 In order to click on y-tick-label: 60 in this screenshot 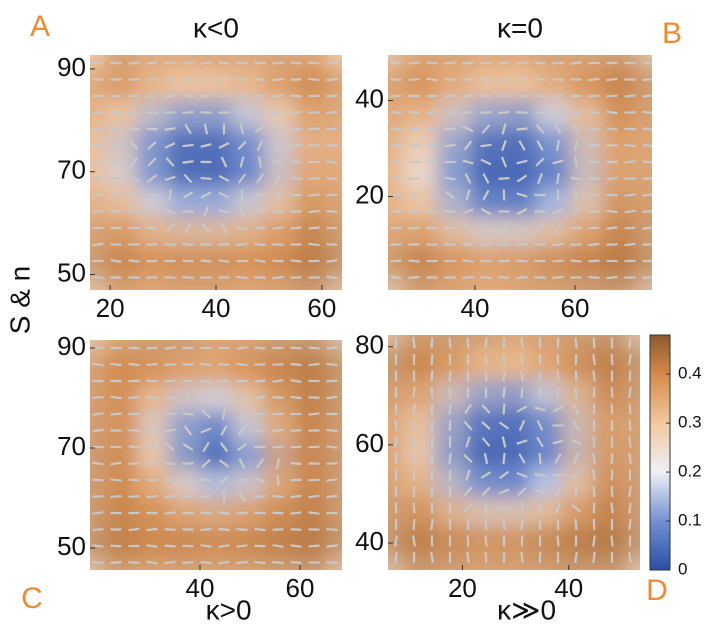, I will do `click(369, 443)`.